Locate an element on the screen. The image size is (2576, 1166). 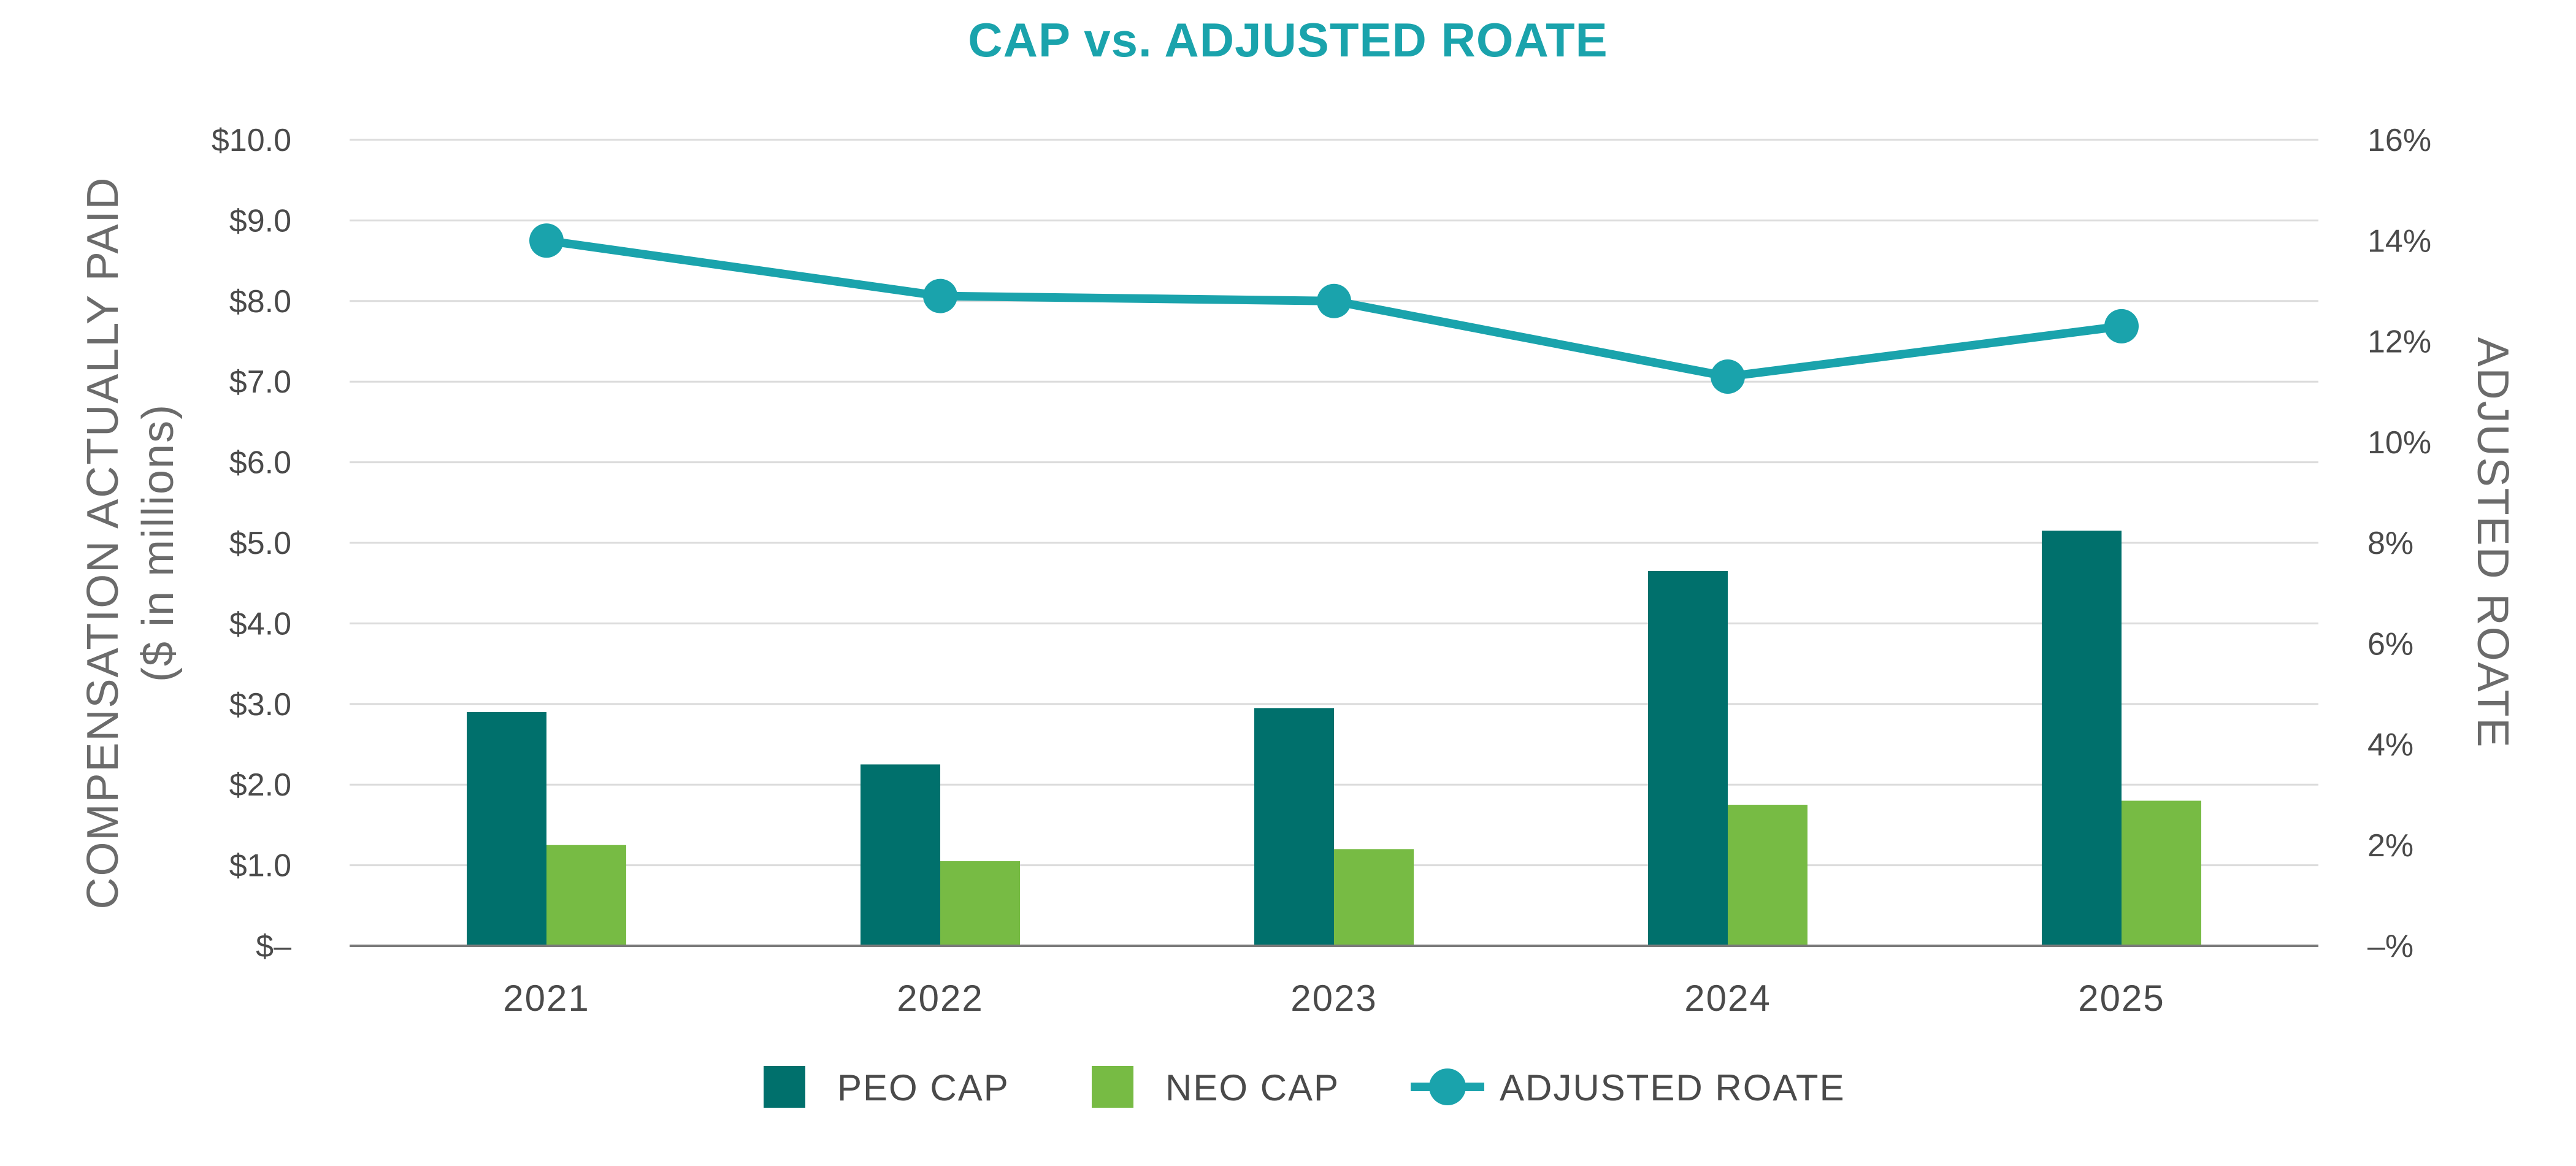
y-left-tick-label: $9.0 is located at coordinates (260, 221).